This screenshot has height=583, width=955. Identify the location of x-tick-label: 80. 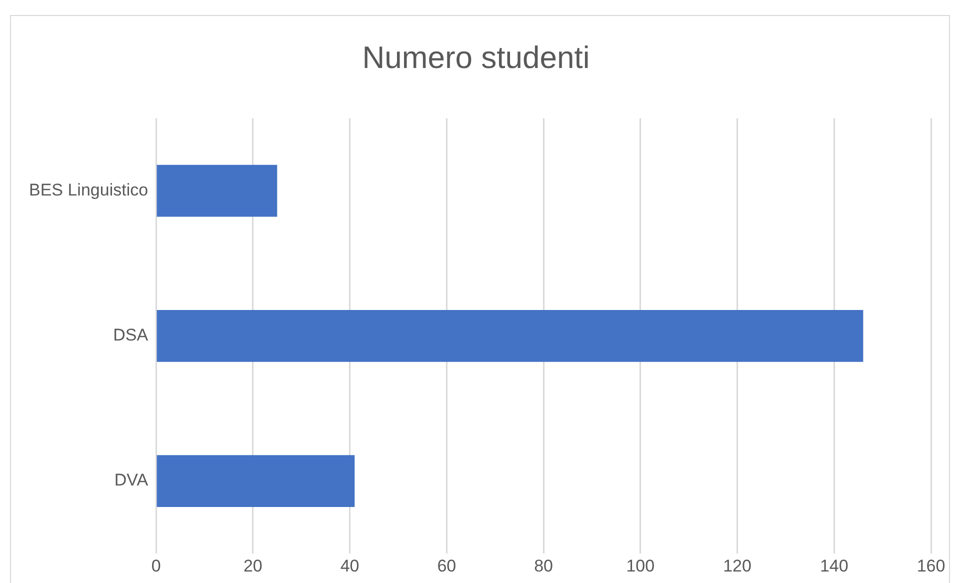
(543, 566).